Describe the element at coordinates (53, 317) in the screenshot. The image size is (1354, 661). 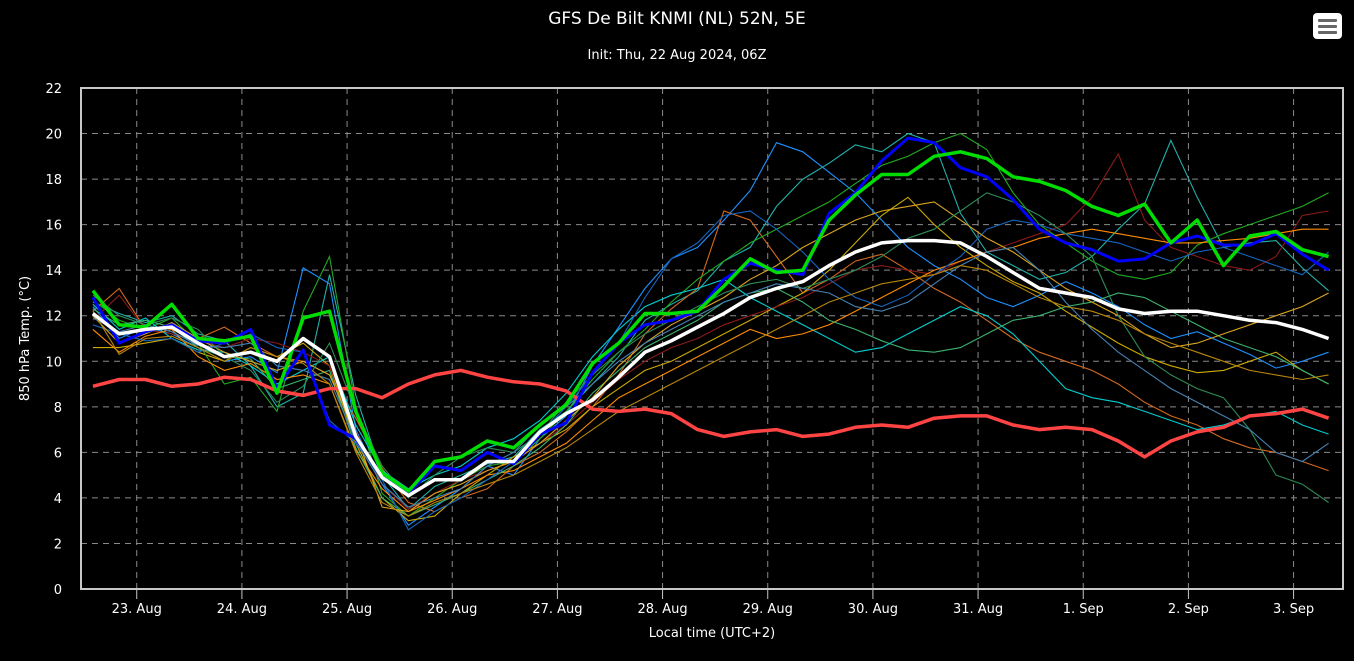
I see `y-tick-label: 12` at that location.